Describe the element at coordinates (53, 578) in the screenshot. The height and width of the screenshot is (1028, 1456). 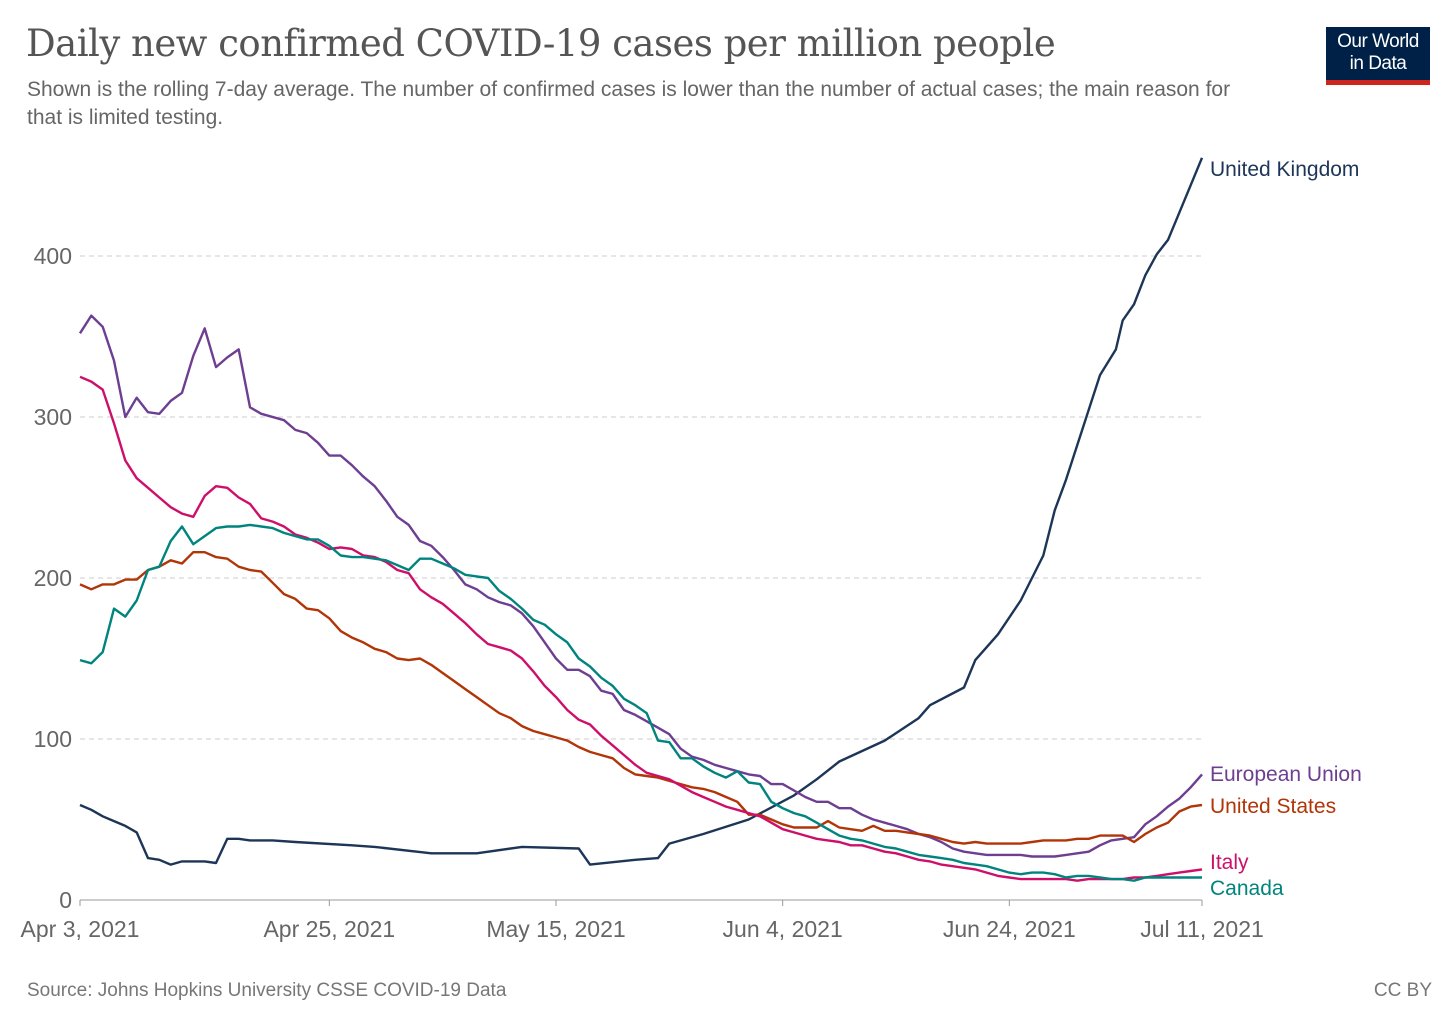
I see `y-tick-label: 200` at that location.